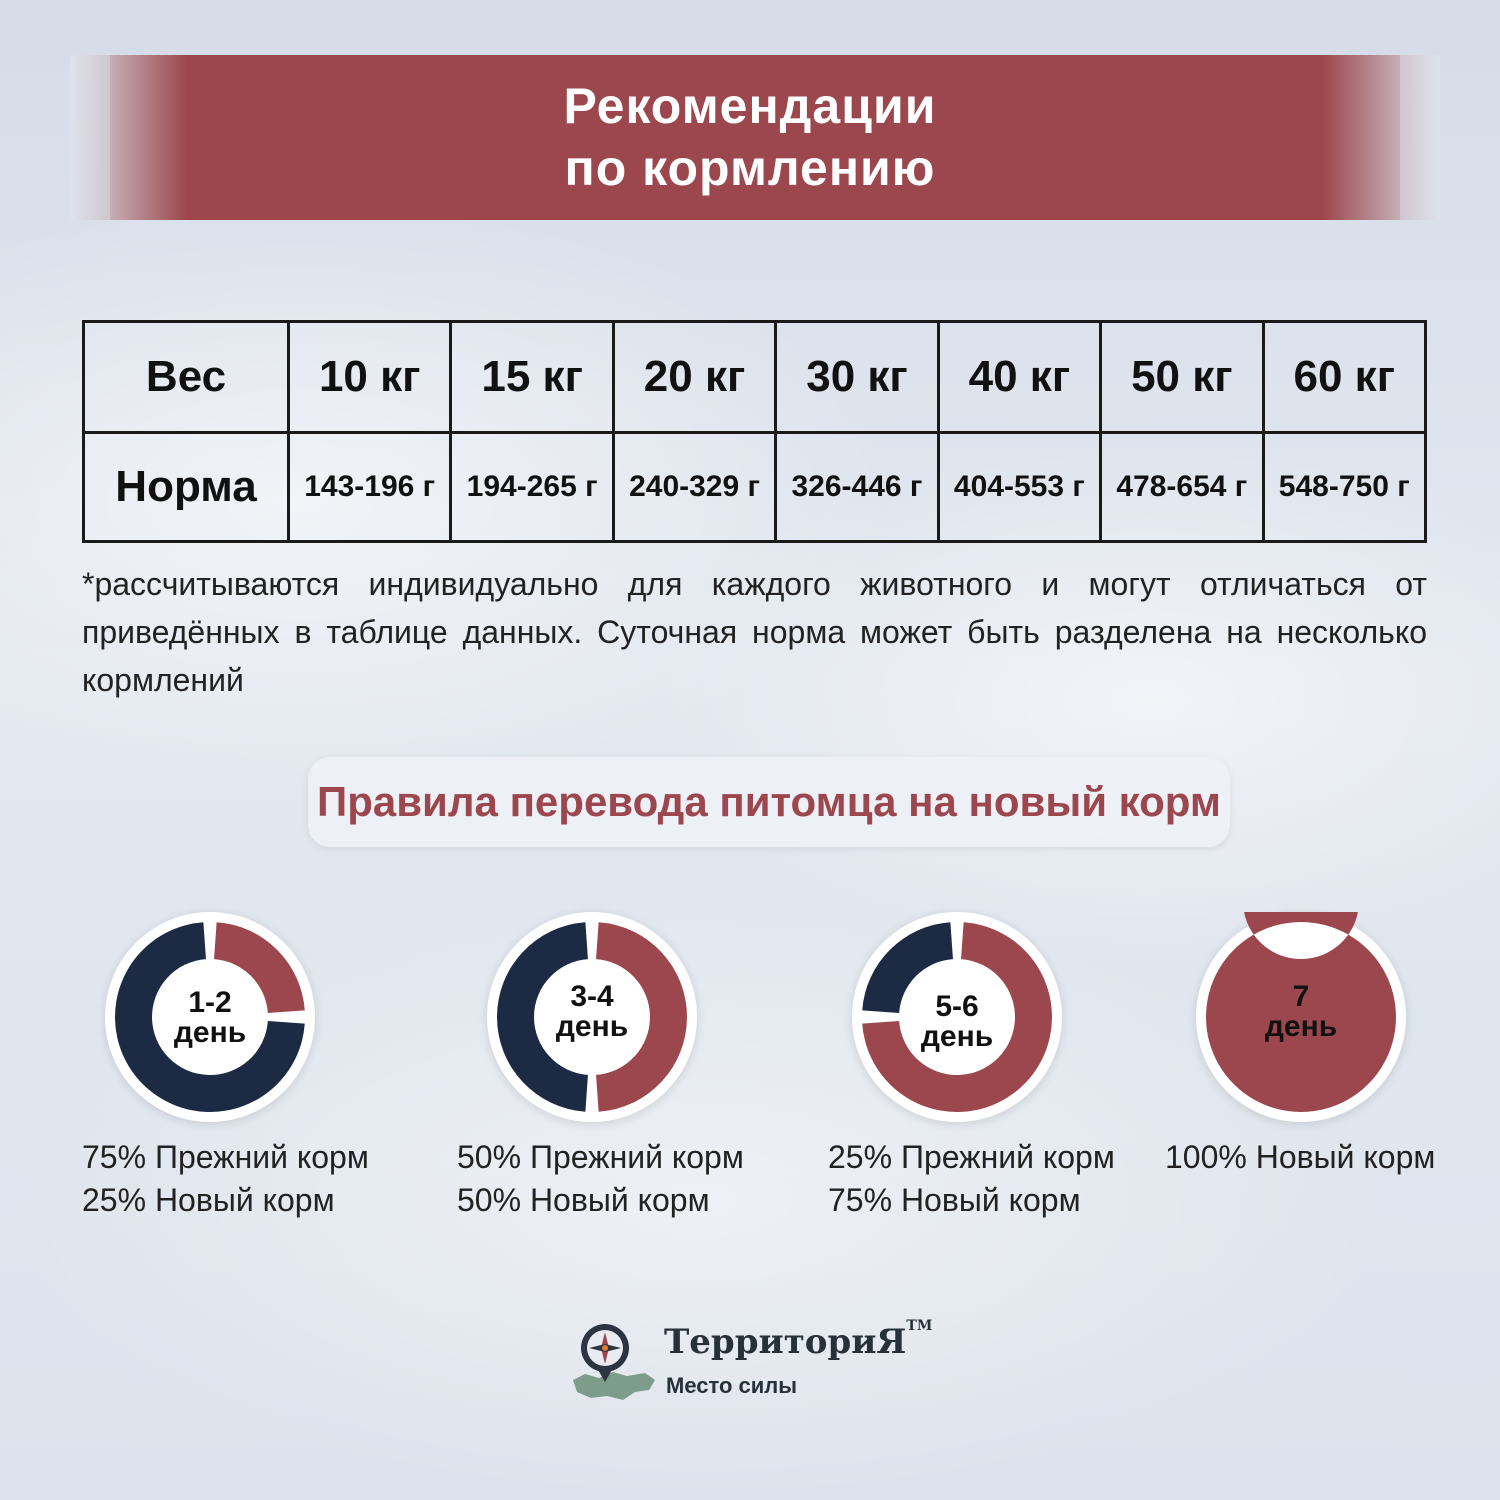 This screenshot has height=1500, width=1500. What do you see at coordinates (785, 1342) in the screenshot?
I see `logo-name-text: ТерриториЯ` at bounding box center [785, 1342].